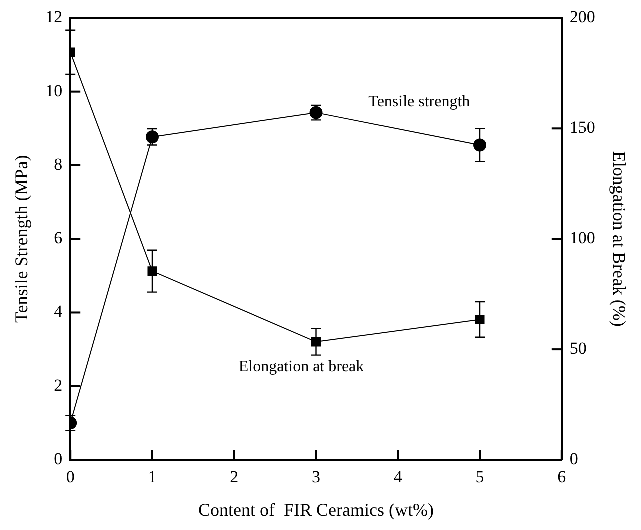  What do you see at coordinates (58, 164) in the screenshot?
I see `y-tick-label: 8` at bounding box center [58, 164].